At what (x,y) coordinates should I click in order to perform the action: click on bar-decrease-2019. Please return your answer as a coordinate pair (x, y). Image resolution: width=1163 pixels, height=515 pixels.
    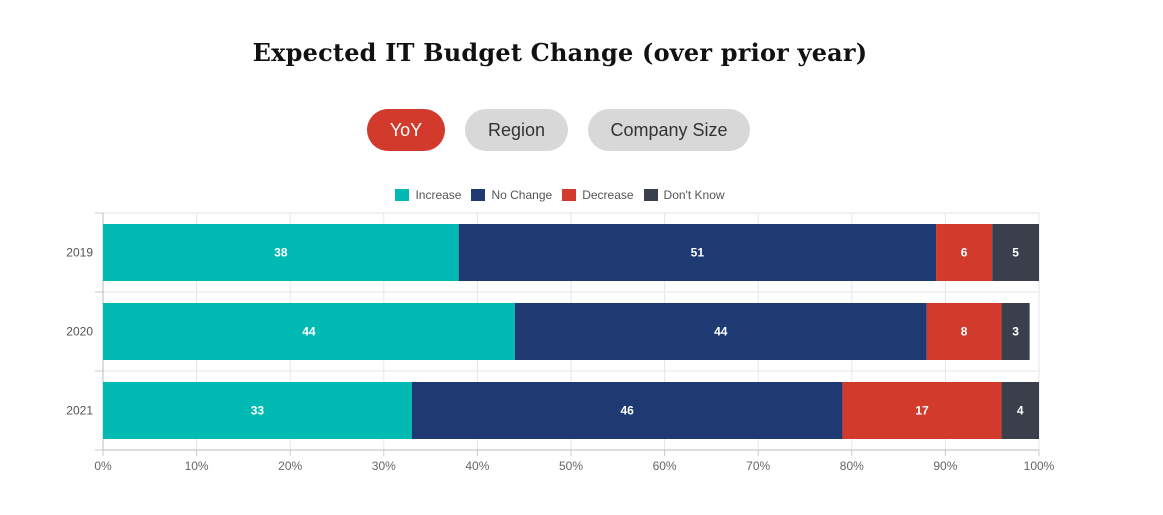
    Looking at the image, I should click on (964, 252).